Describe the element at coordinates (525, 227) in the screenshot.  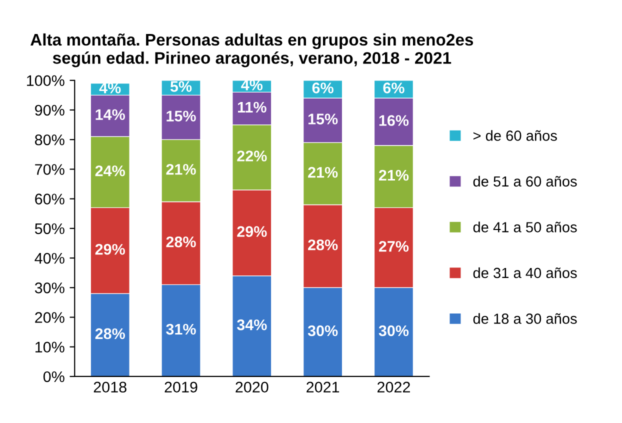
I see `legend-label: de 41 a 50 años` at that location.